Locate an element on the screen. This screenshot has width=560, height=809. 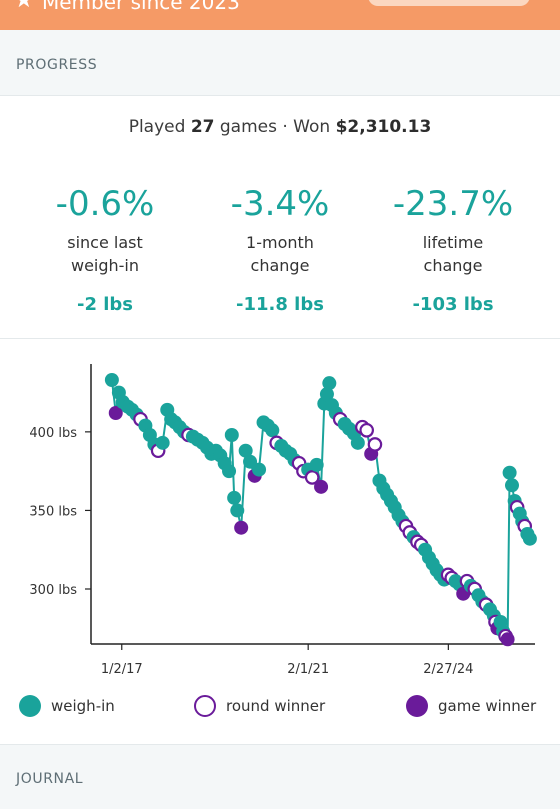
legend-label: weigh-in is located at coordinates (83, 706).